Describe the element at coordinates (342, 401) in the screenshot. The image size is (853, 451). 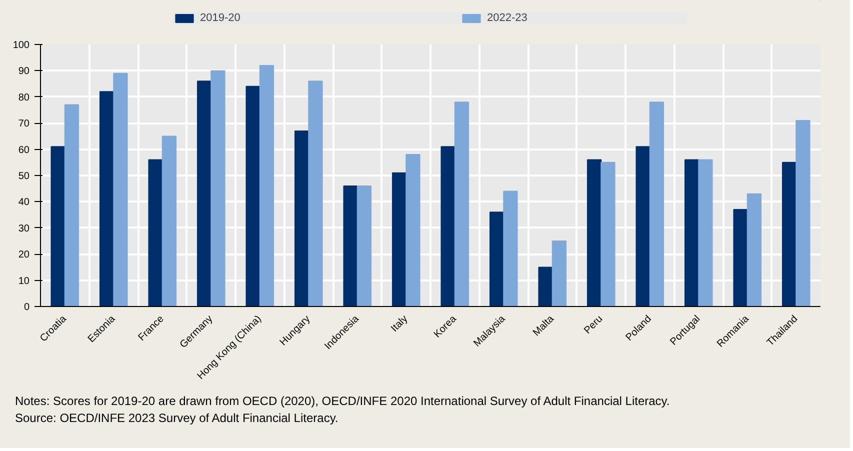
I see `text: Notes: Scores for 2019-20 are drawn from OECD (2020), OECD/INFE 2020 International Survey of Adult Financial Literacy.` at that location.